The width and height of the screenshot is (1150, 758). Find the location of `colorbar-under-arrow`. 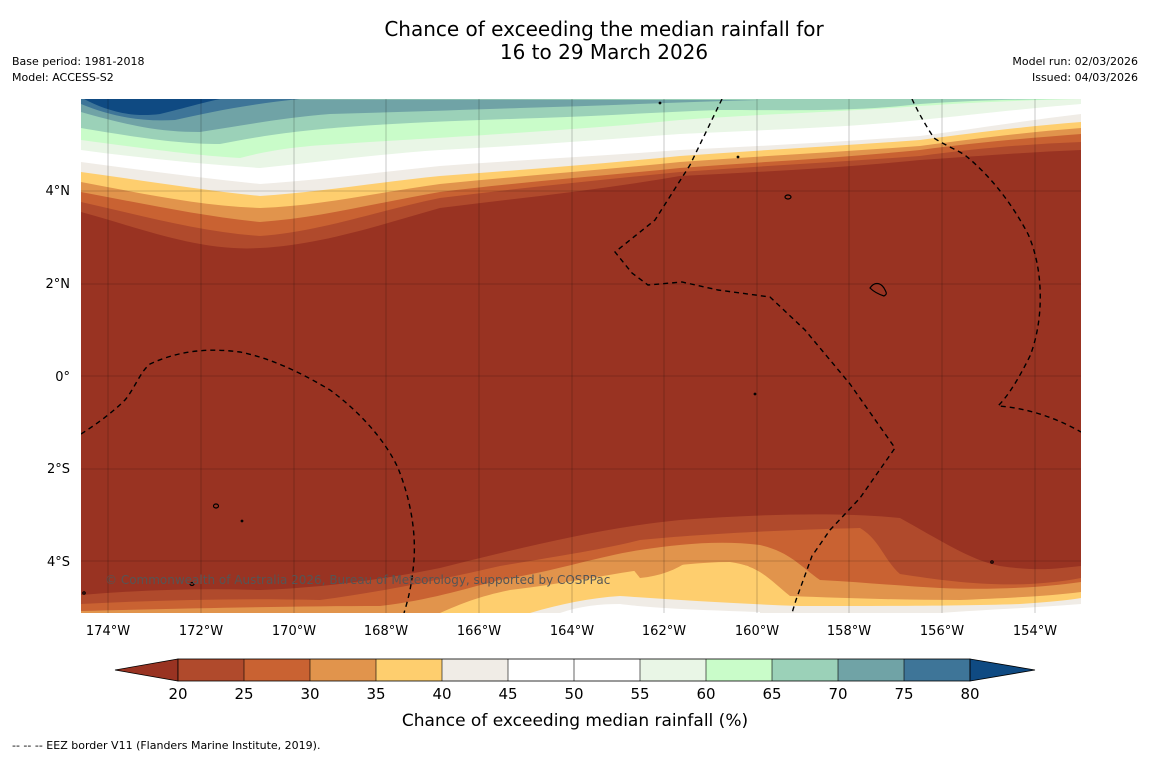

colorbar-under-arrow is located at coordinates (146, 670).